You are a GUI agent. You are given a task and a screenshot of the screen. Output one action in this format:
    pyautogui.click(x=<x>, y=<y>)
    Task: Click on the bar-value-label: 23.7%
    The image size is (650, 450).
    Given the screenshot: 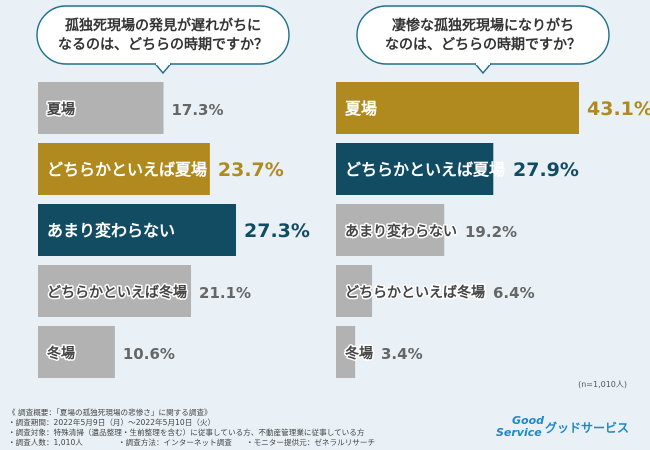 What is the action you would take?
    pyautogui.click(x=251, y=170)
    